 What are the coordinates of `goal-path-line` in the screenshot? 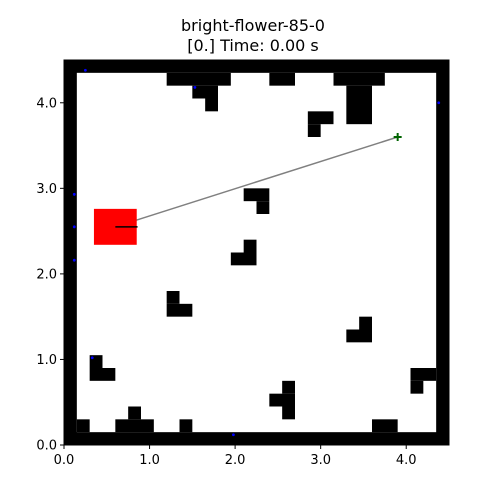 It's located at (256, 182).